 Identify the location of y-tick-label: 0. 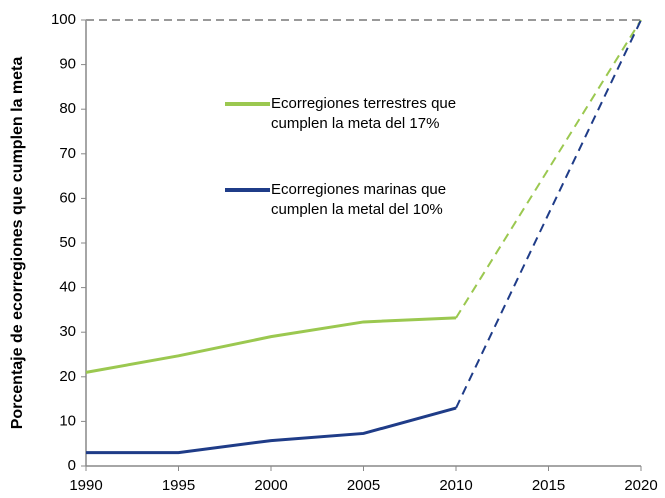
(72, 465).